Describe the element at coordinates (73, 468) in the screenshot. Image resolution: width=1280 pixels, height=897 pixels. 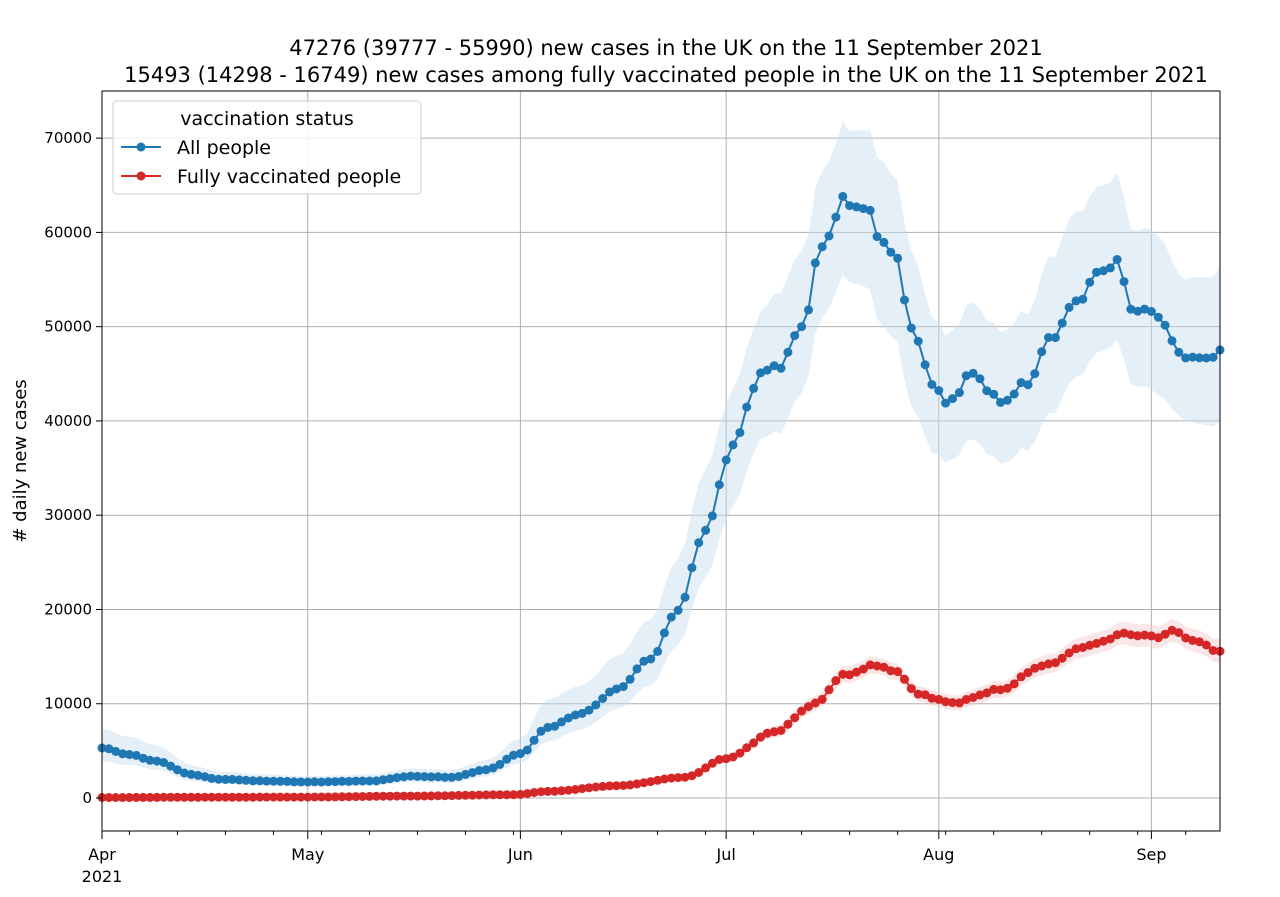
I see `y-axis: 0 10000 20000 30000 40000 50000 60000 70000` at that location.